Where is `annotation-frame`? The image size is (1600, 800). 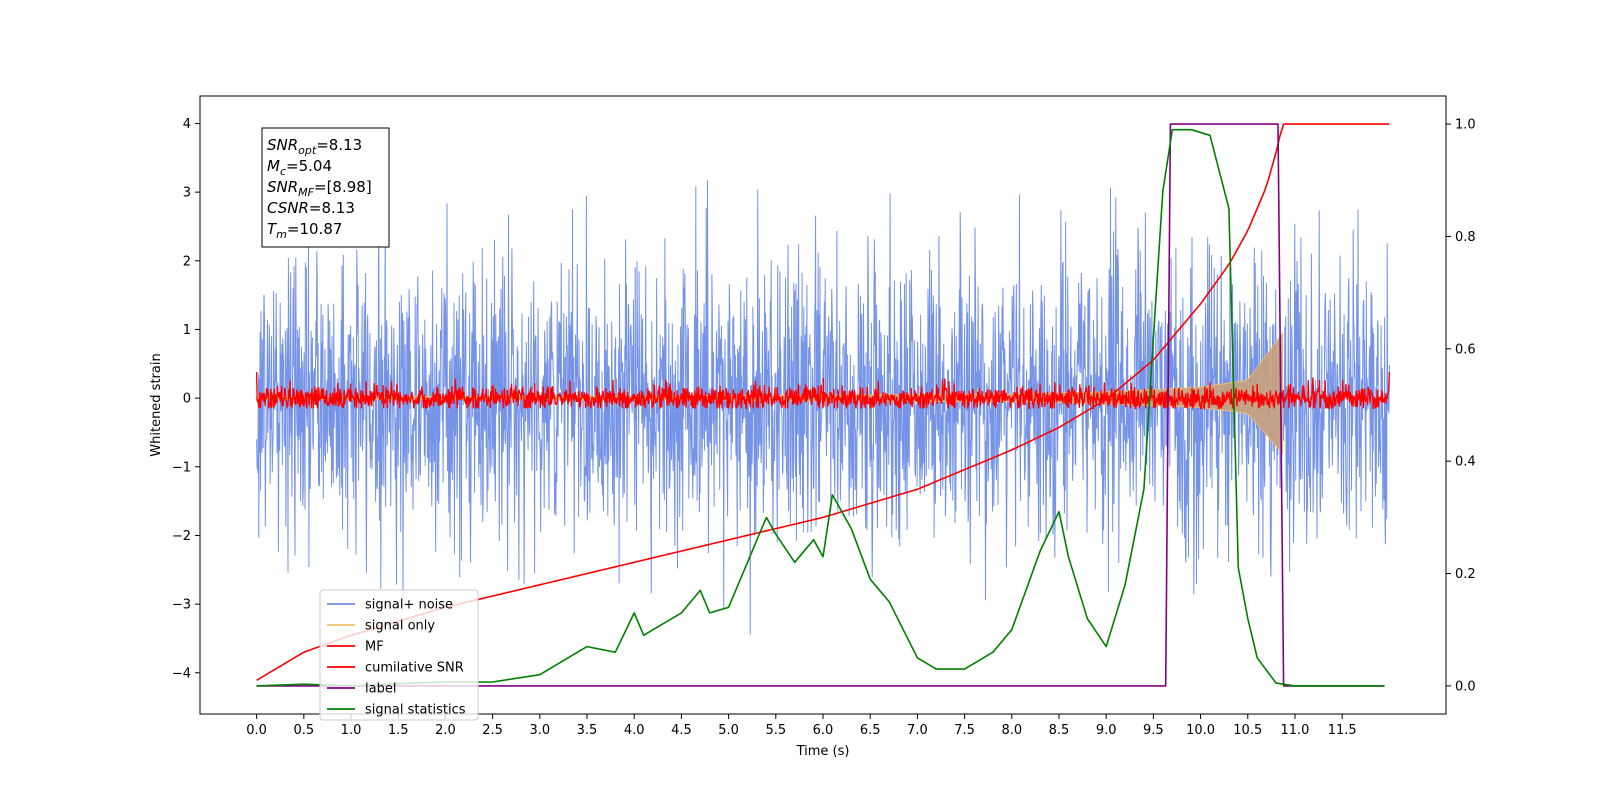 annotation-frame is located at coordinates (325, 187).